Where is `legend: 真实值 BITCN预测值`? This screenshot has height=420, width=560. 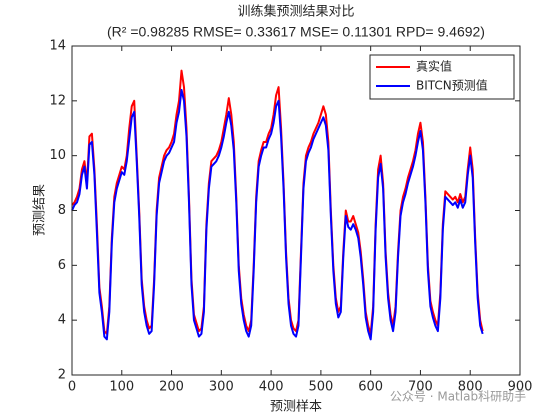 legend: 真实值 BITCN预测值 is located at coordinates (442, 77).